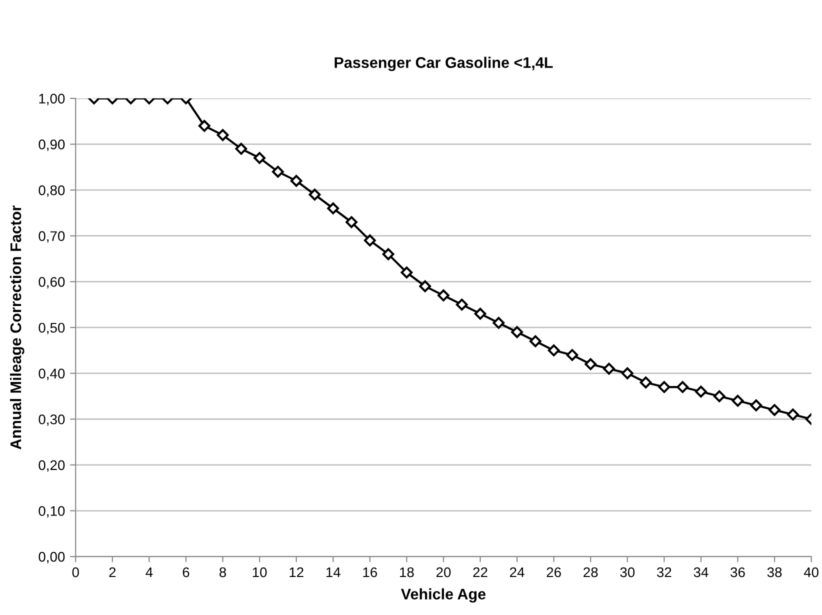 This screenshot has height=615, width=822. What do you see at coordinates (51, 282) in the screenshot?
I see `y-tick-label: 0,60` at bounding box center [51, 282].